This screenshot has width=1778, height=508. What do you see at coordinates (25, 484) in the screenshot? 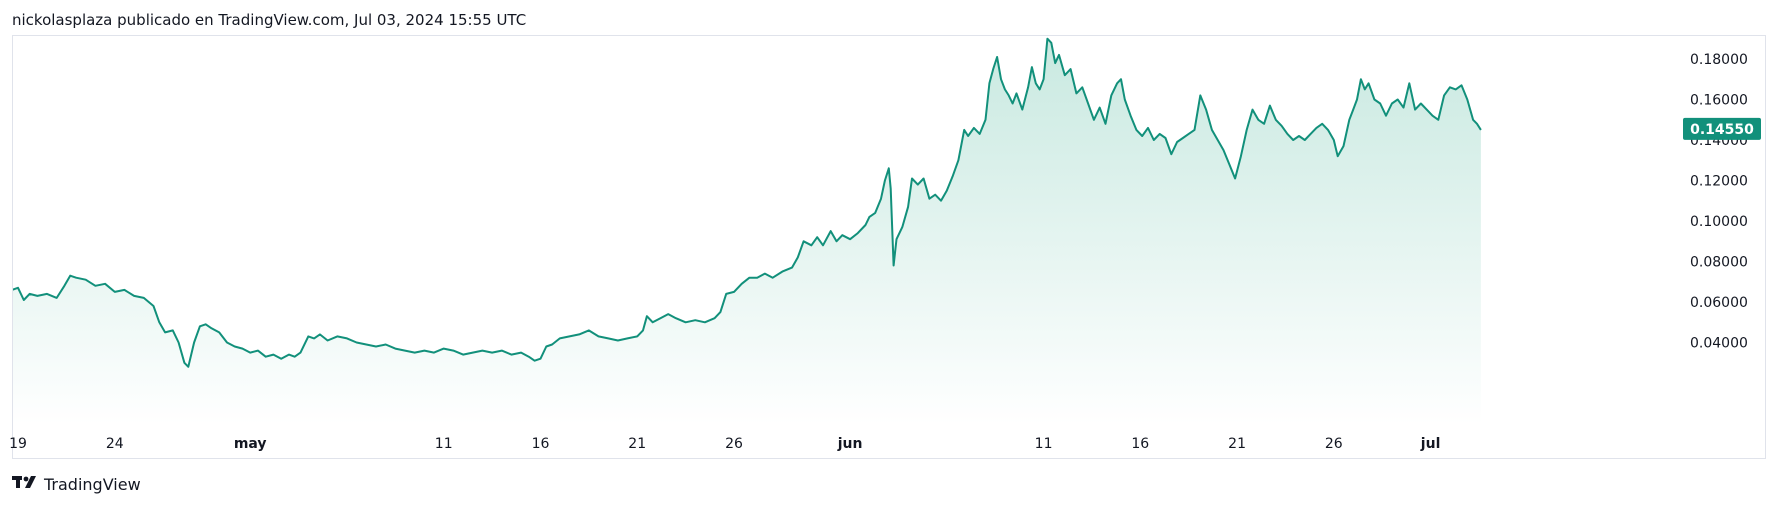
I see `tradingview-logo-icon` at bounding box center [25, 484].